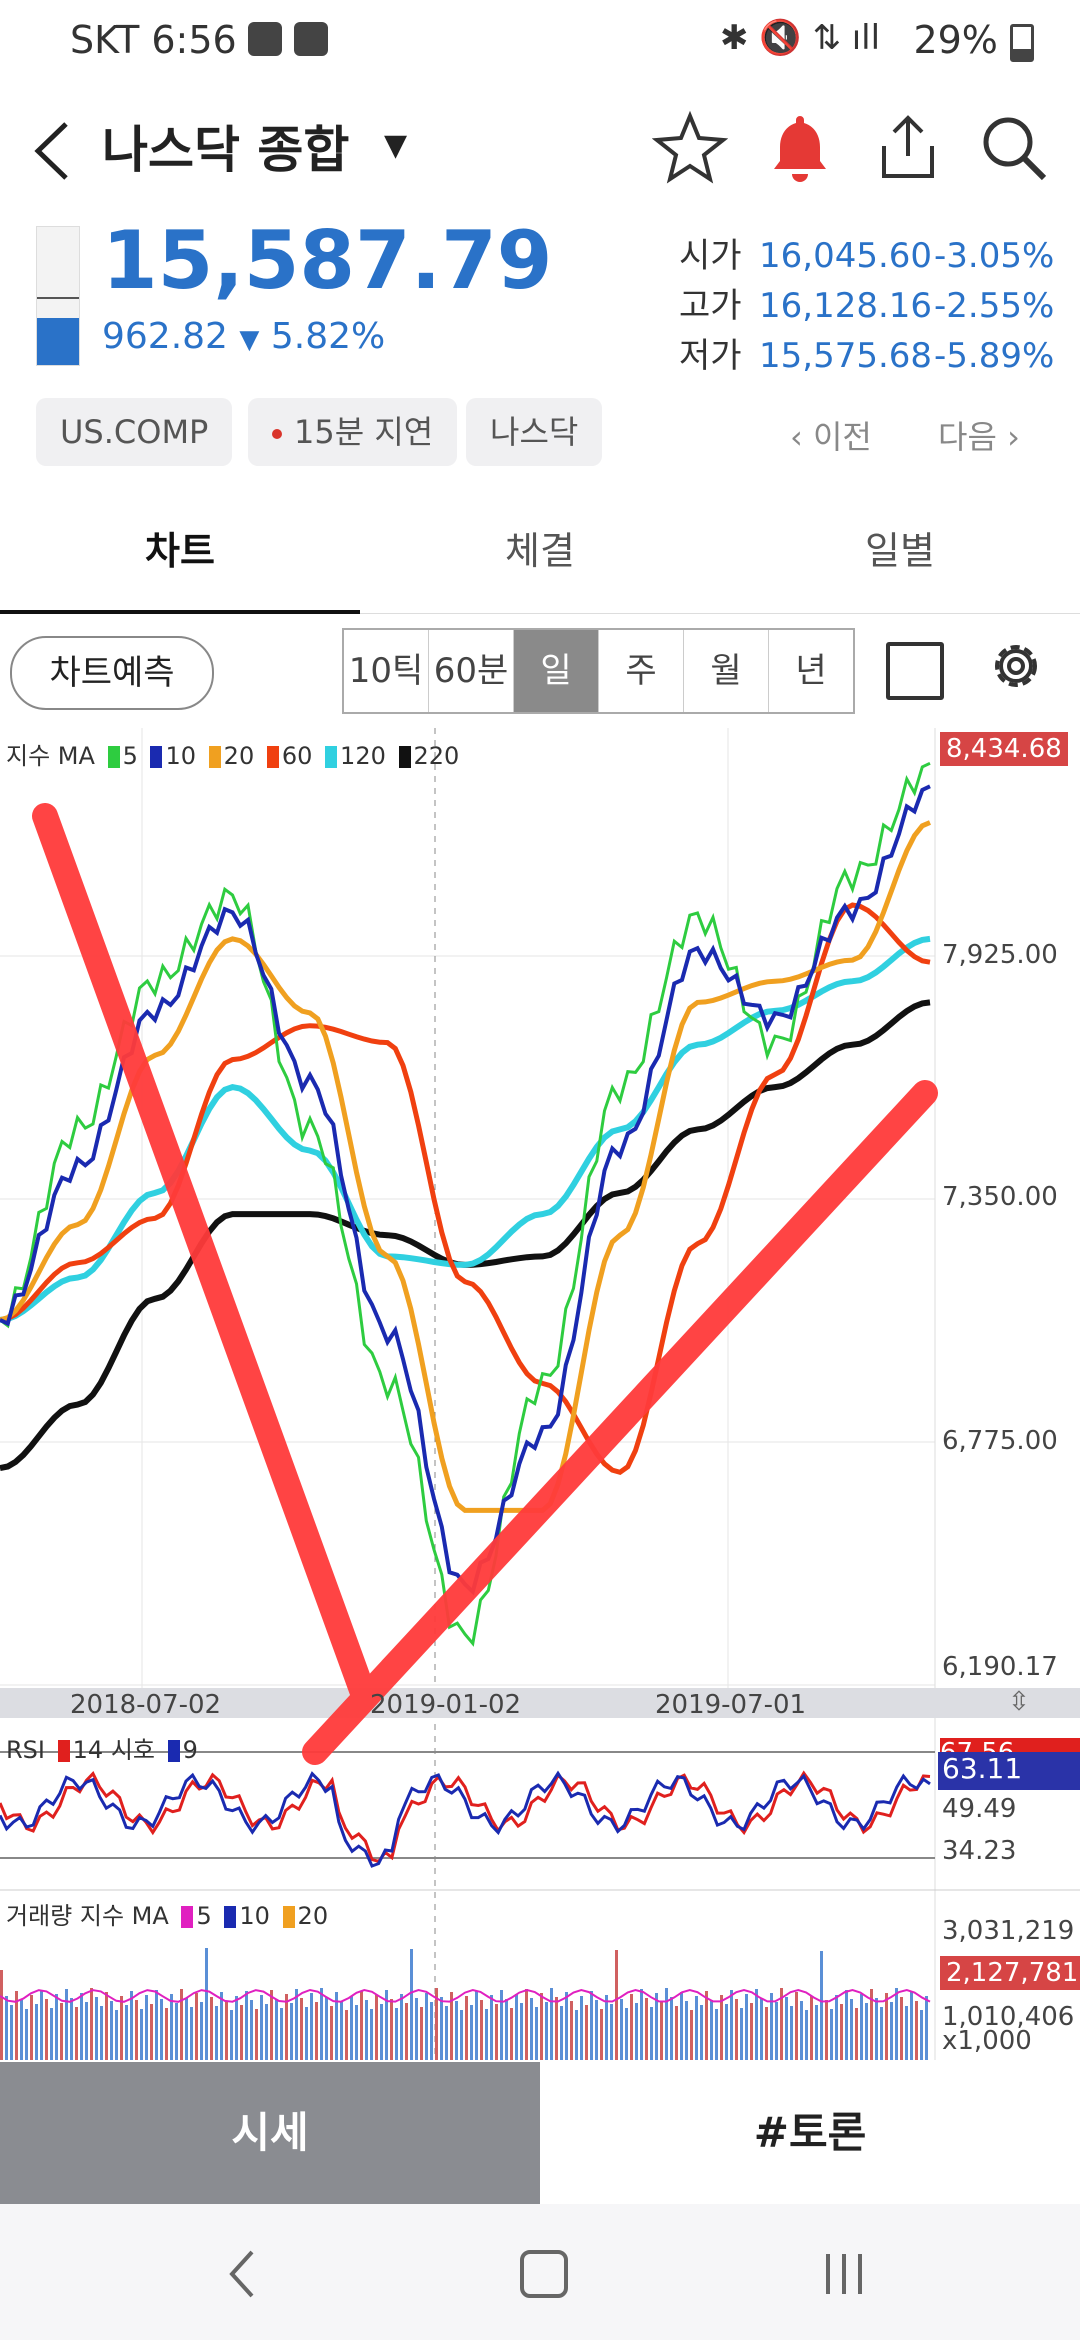 Image resolution: width=1080 pixels, height=2340 pixels. What do you see at coordinates (134, 432) in the screenshot?
I see `symbol-chip: US.COMP` at bounding box center [134, 432].